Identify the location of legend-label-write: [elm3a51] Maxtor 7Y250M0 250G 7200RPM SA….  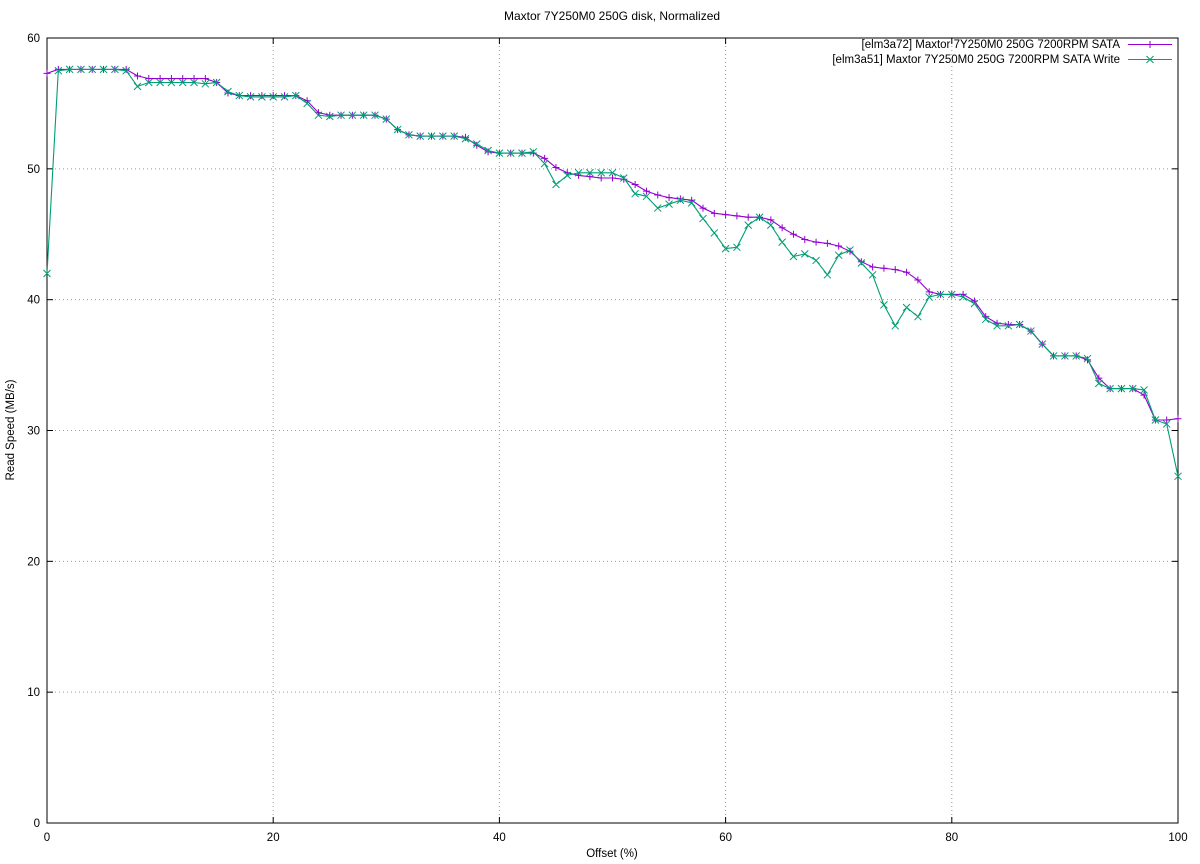
(976, 60).